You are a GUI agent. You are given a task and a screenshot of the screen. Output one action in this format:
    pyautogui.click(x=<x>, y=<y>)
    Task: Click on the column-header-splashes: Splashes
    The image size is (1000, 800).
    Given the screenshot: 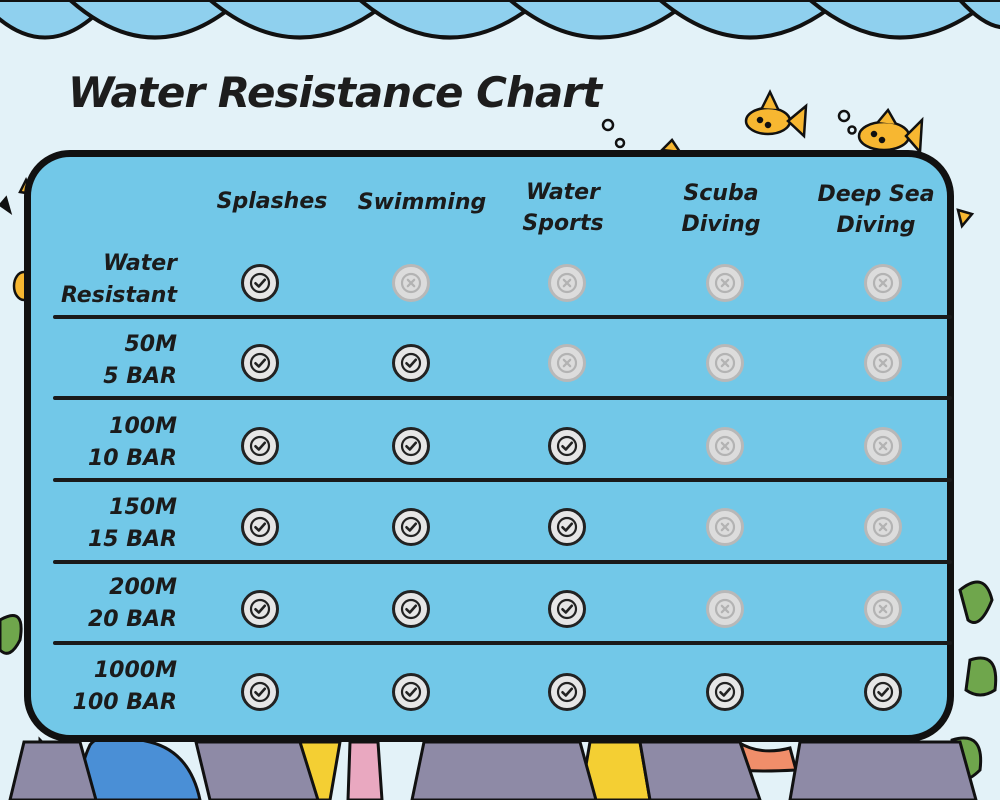 What is the action you would take?
    pyautogui.click(x=272, y=201)
    